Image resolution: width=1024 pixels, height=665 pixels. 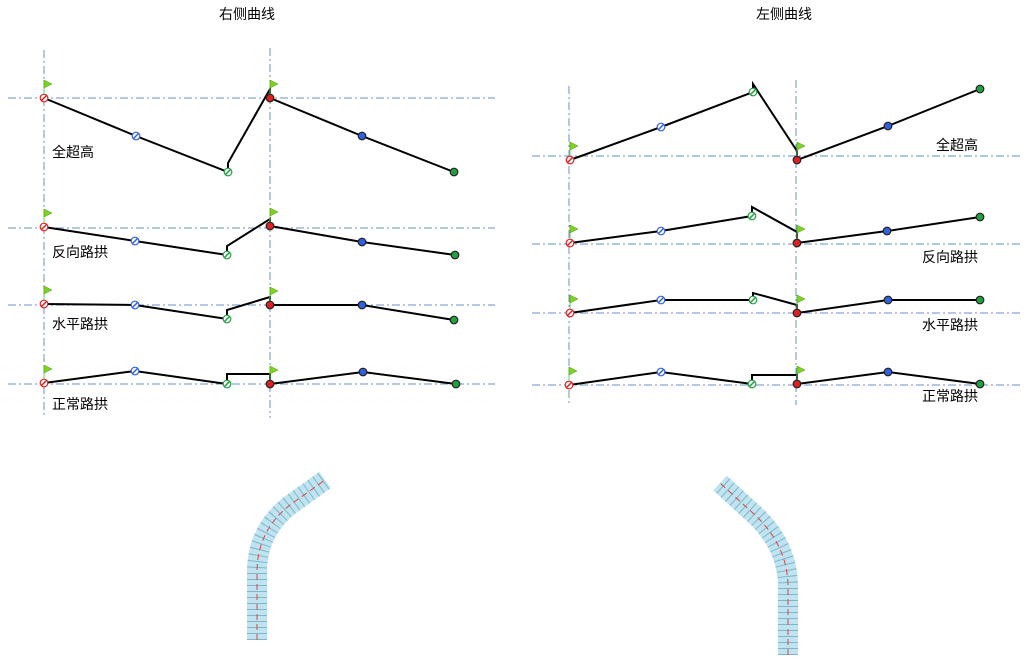 I want to click on panel-title: 右侧曲线, so click(x=247, y=15).